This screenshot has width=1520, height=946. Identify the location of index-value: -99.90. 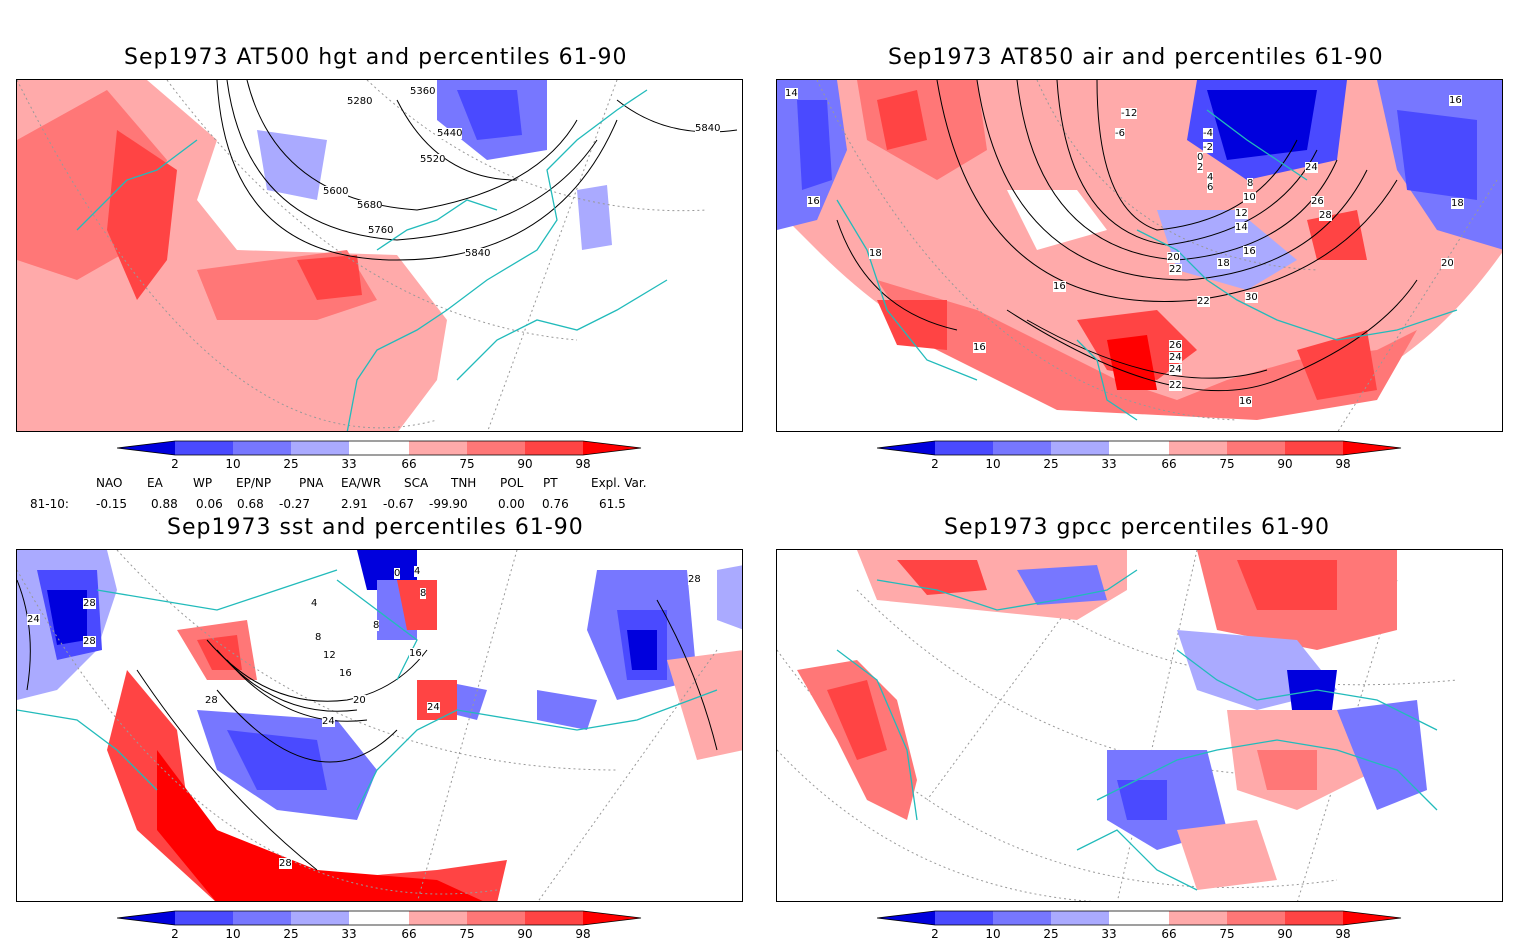
(448, 504).